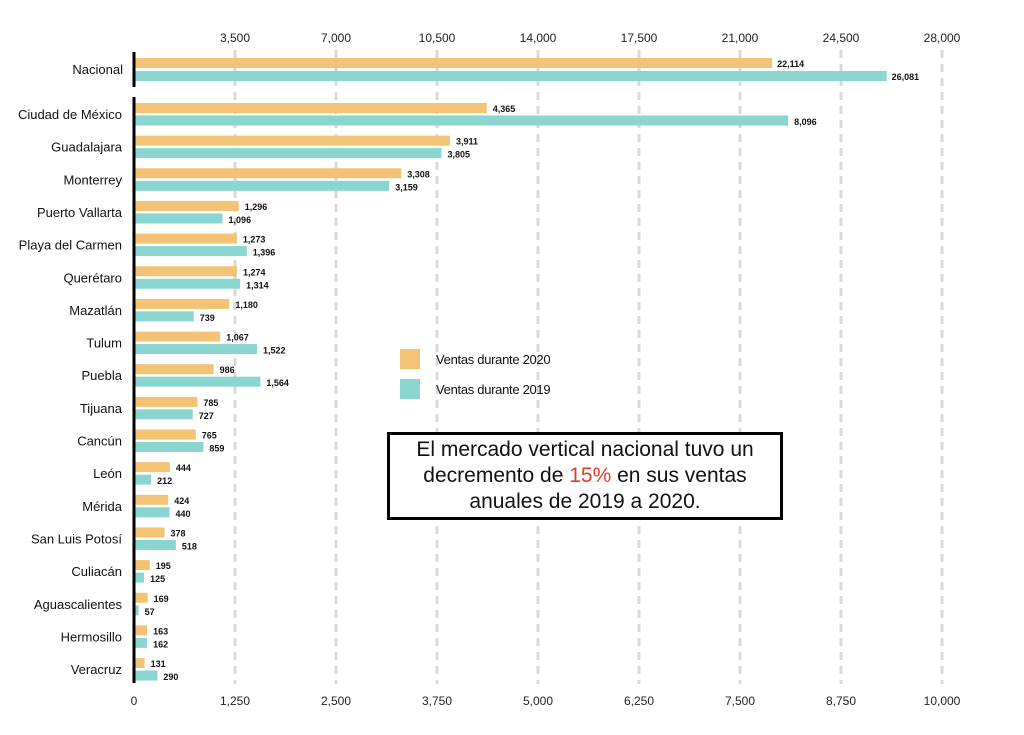 The image size is (1024, 735). I want to click on bottom-tick-label: 2,500, so click(336, 701).